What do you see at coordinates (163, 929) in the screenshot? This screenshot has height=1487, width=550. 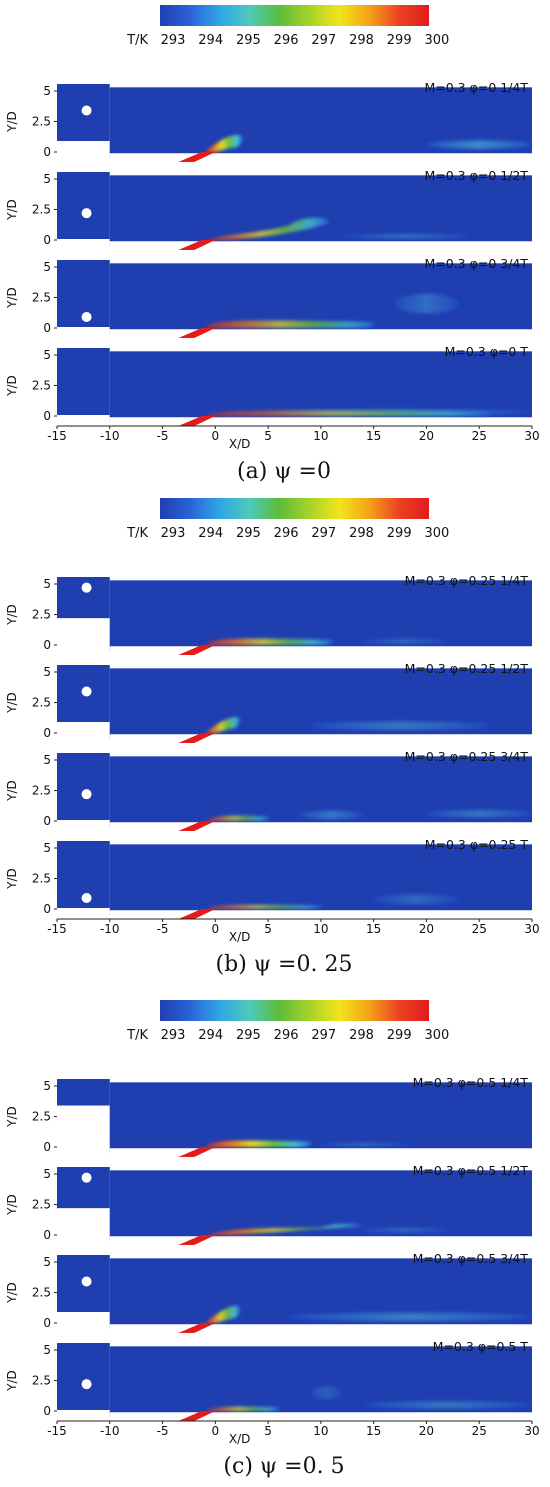 I see `x-tick-label: -5` at bounding box center [163, 929].